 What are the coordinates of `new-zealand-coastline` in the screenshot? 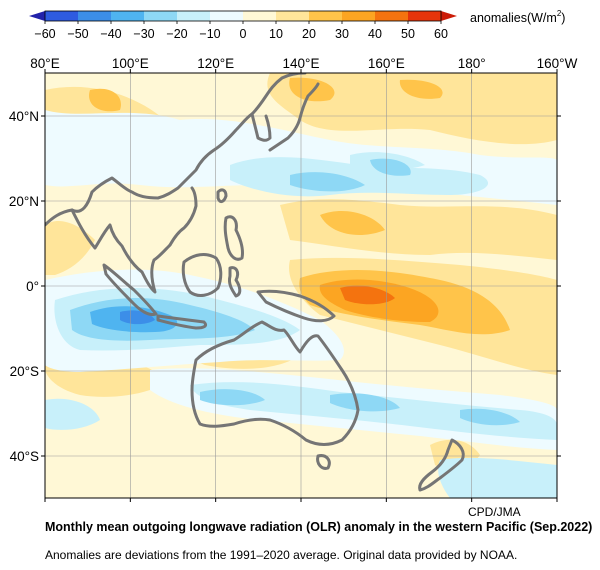 It's located at (441, 465).